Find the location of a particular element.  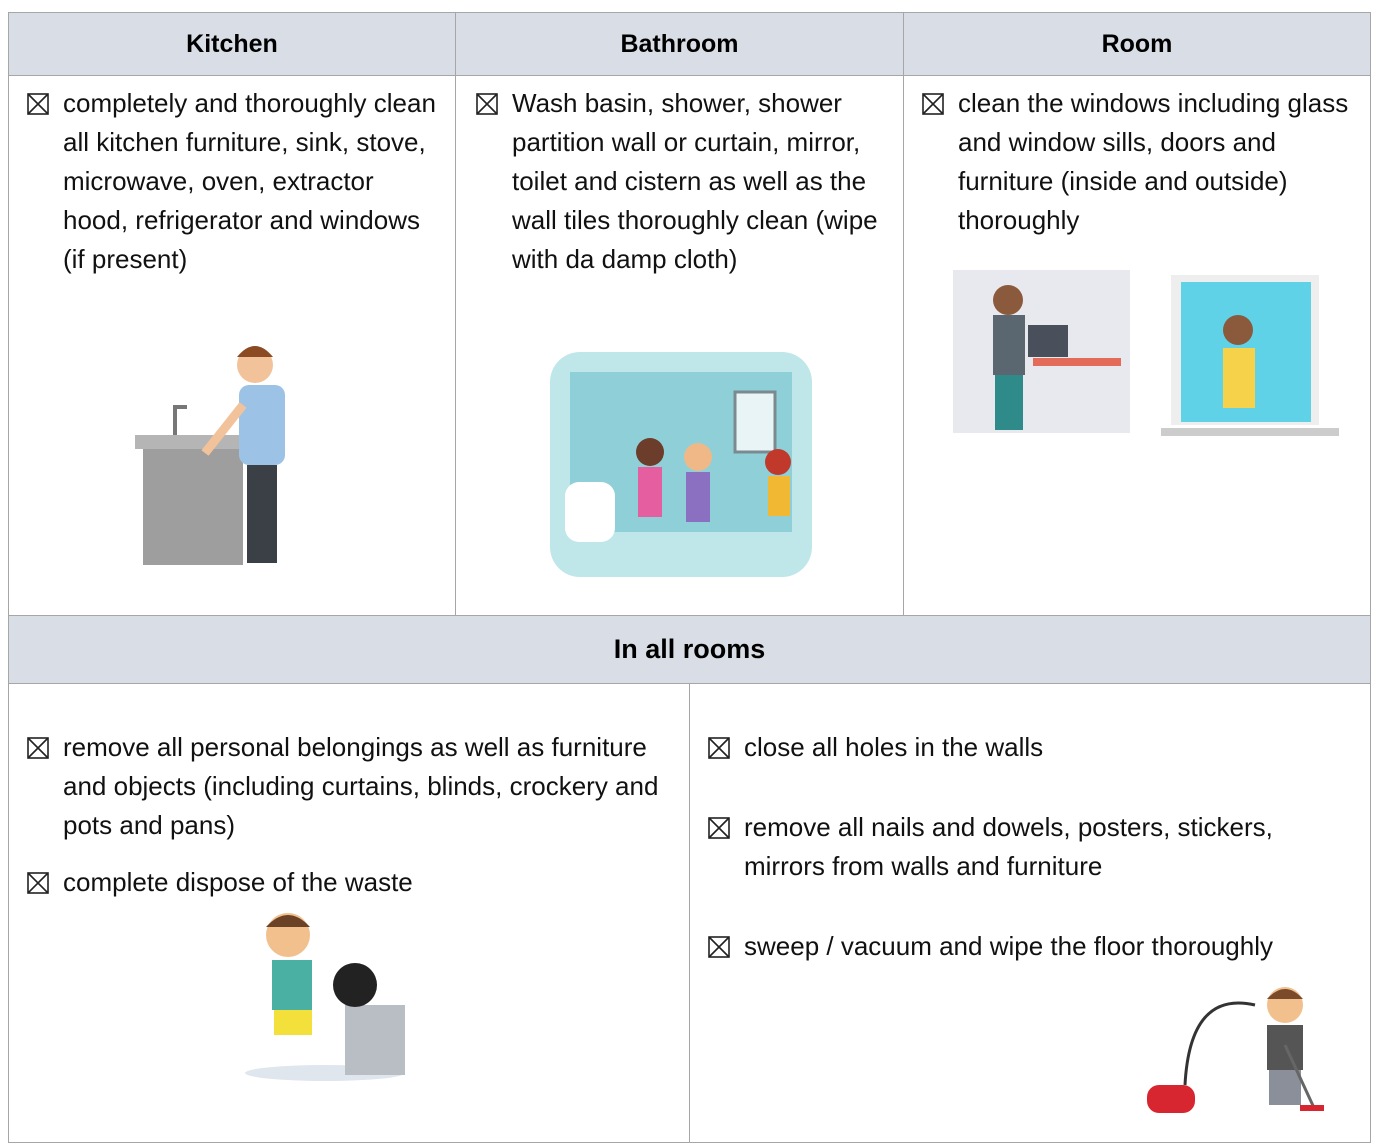

checklist-item: complete dispose of the waste is located at coordinates (352, 882).